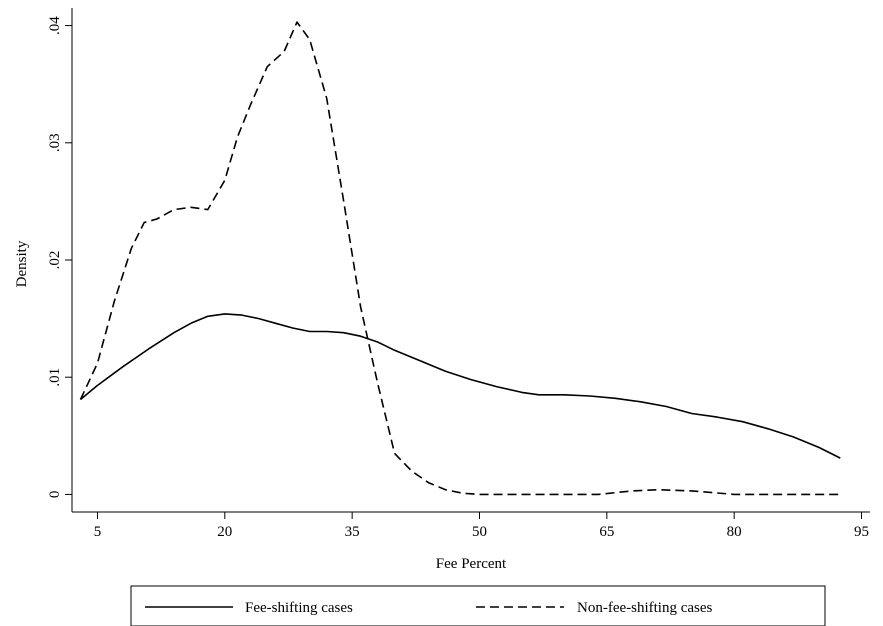 The width and height of the screenshot is (883, 626). Describe the element at coordinates (55, 377) in the screenshot. I see `y-tick-label: .01` at that location.